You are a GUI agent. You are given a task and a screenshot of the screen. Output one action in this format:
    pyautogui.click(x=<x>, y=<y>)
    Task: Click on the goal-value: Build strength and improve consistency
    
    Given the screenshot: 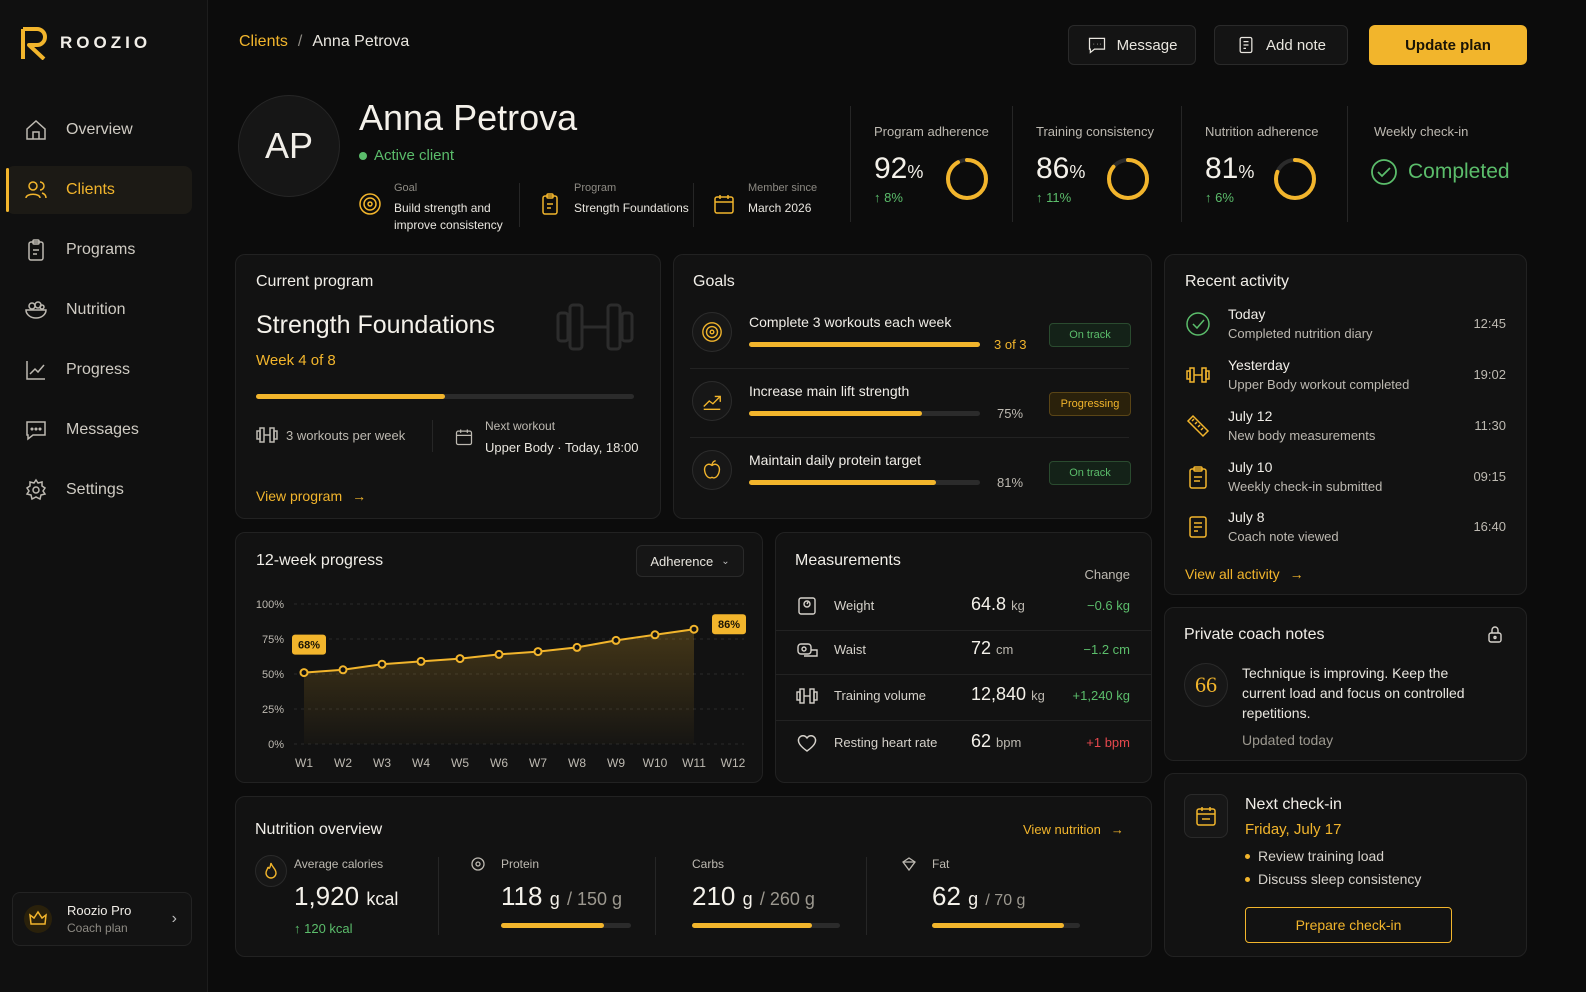 What is the action you would take?
    pyautogui.click(x=448, y=216)
    